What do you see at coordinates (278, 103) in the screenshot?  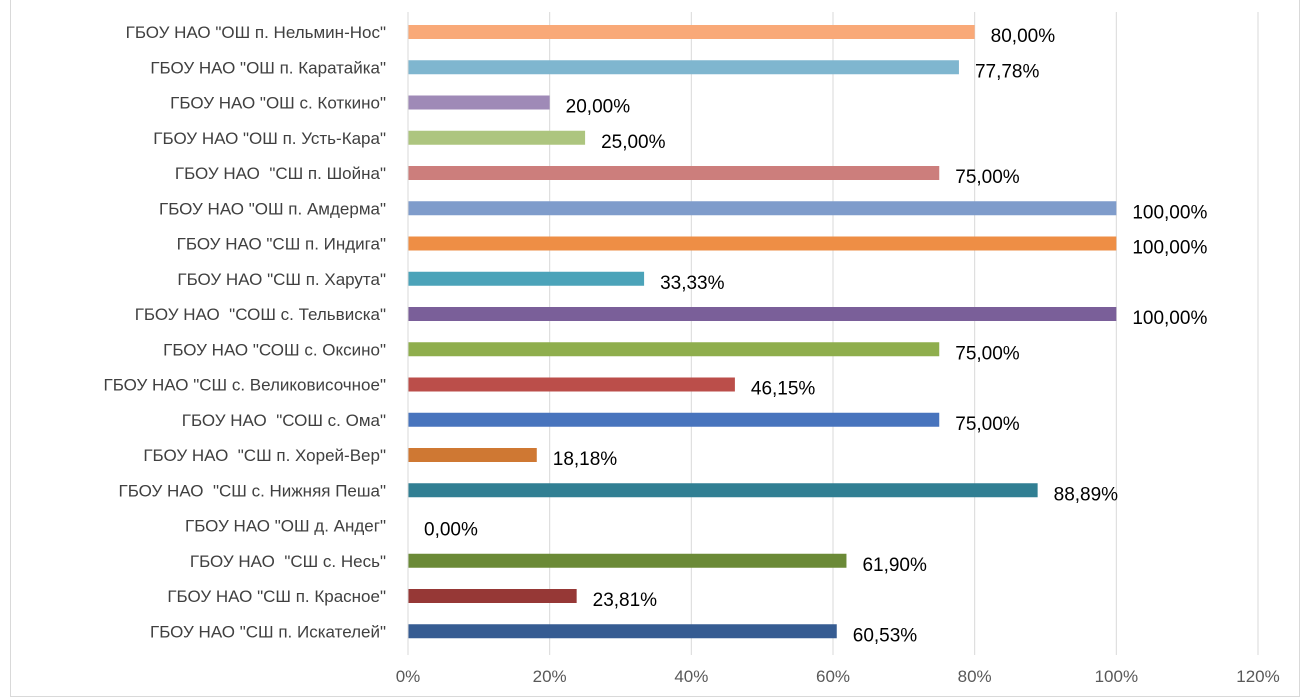 I see `category-label: ГБОУ НАО "ОШ с. Коткино"` at bounding box center [278, 103].